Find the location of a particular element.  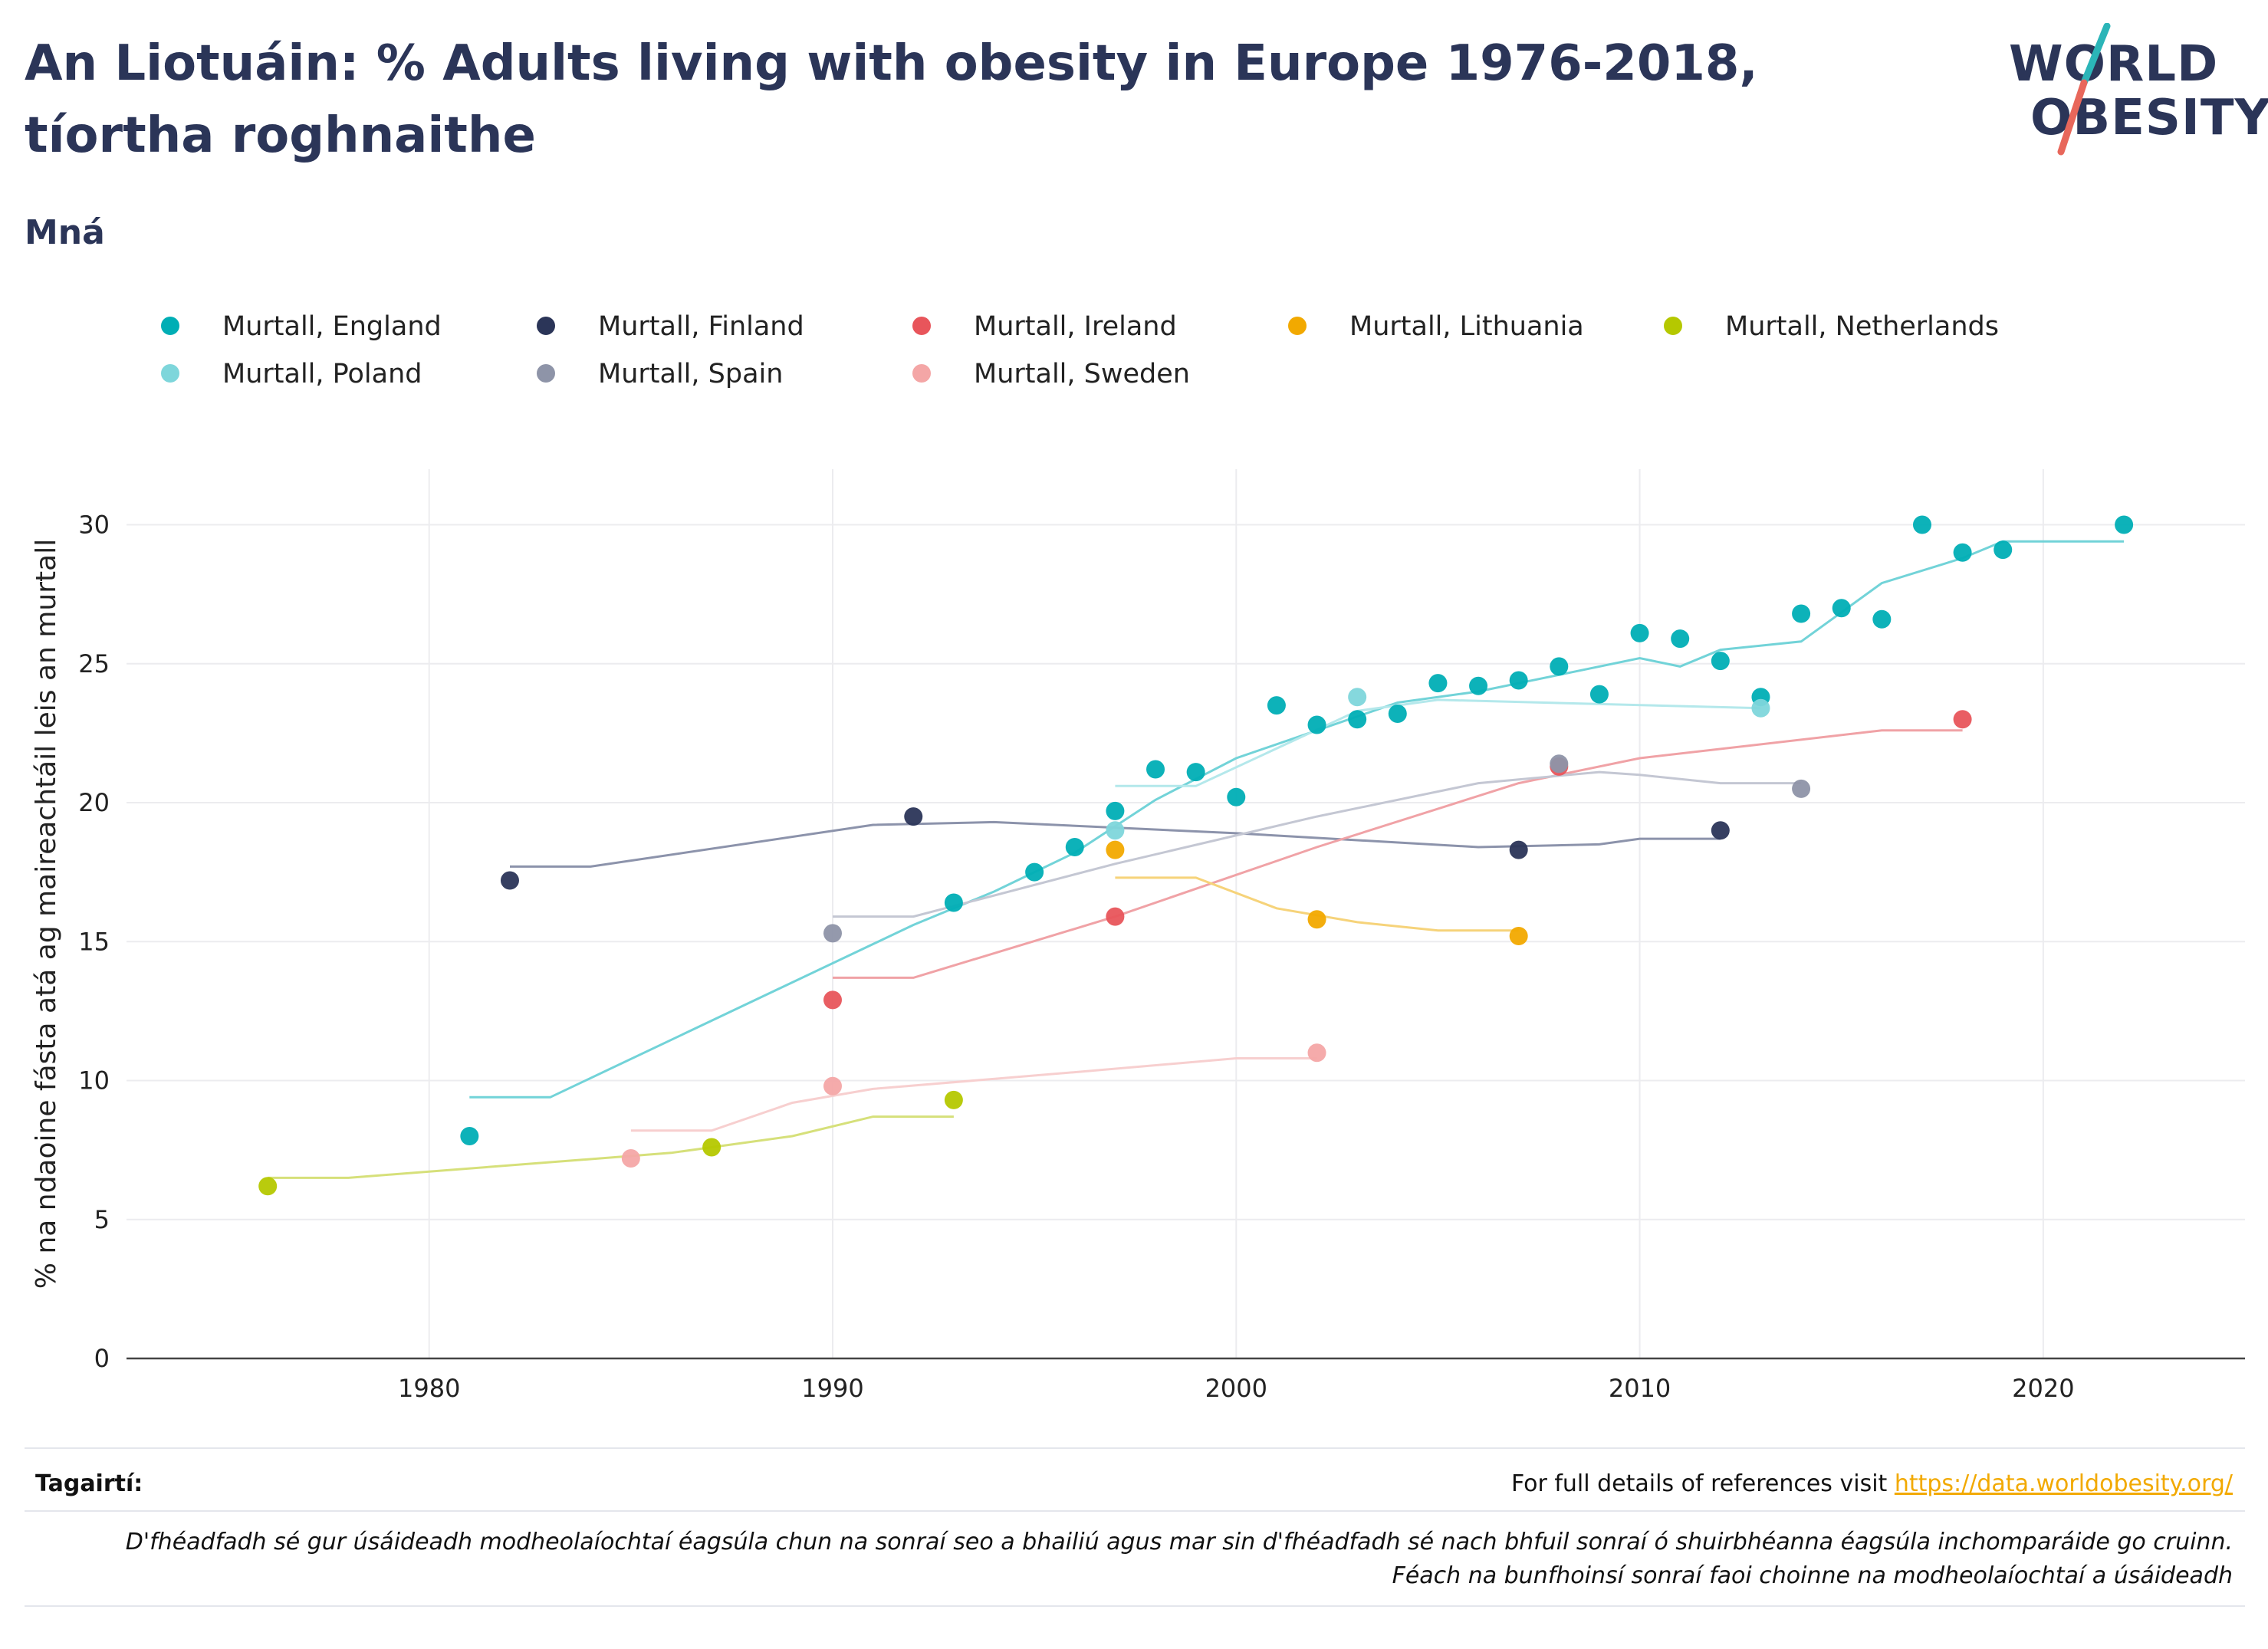

data-point-murtall-england-1999 is located at coordinates (1195, 772).